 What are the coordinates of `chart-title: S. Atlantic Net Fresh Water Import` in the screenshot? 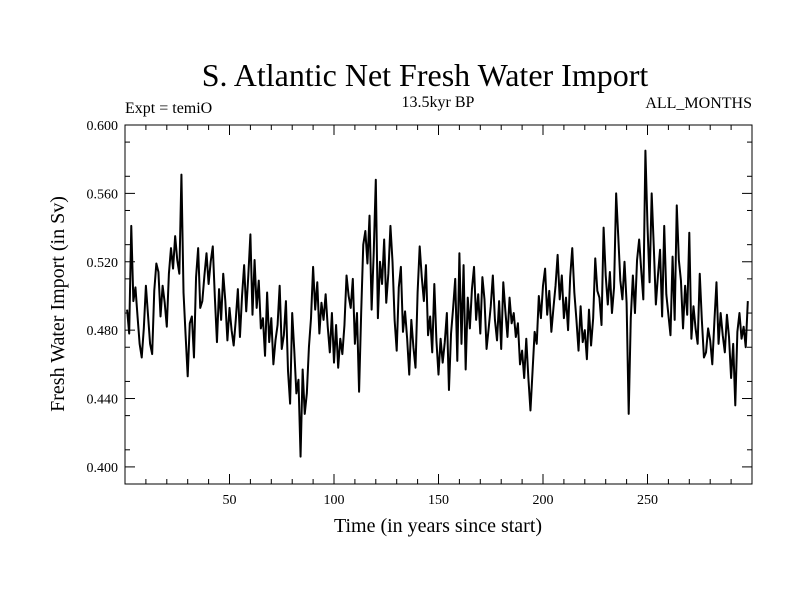 It's located at (425, 75).